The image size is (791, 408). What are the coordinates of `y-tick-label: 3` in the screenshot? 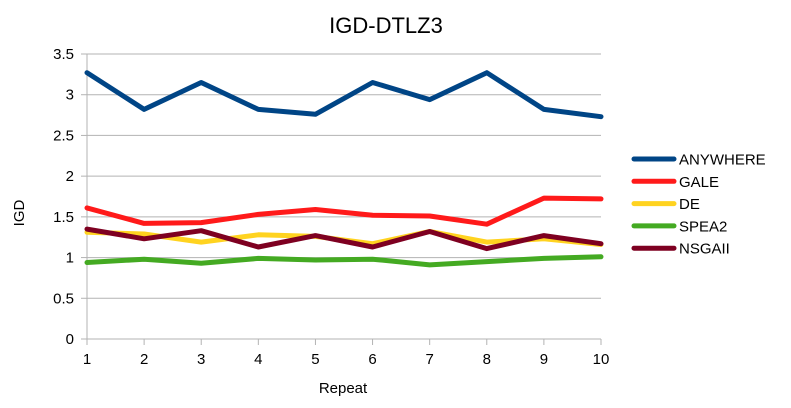 It's located at (70, 95).